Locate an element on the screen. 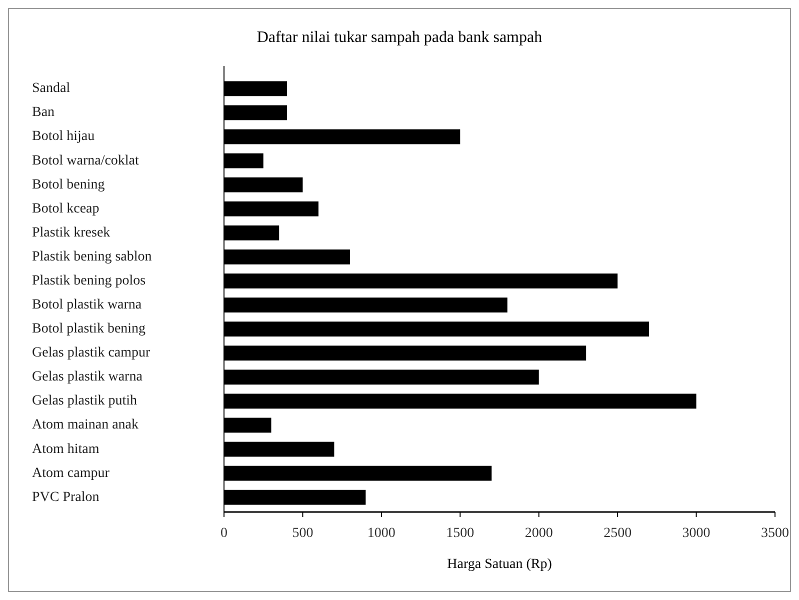  x-tick-label: 3500 is located at coordinates (775, 533).